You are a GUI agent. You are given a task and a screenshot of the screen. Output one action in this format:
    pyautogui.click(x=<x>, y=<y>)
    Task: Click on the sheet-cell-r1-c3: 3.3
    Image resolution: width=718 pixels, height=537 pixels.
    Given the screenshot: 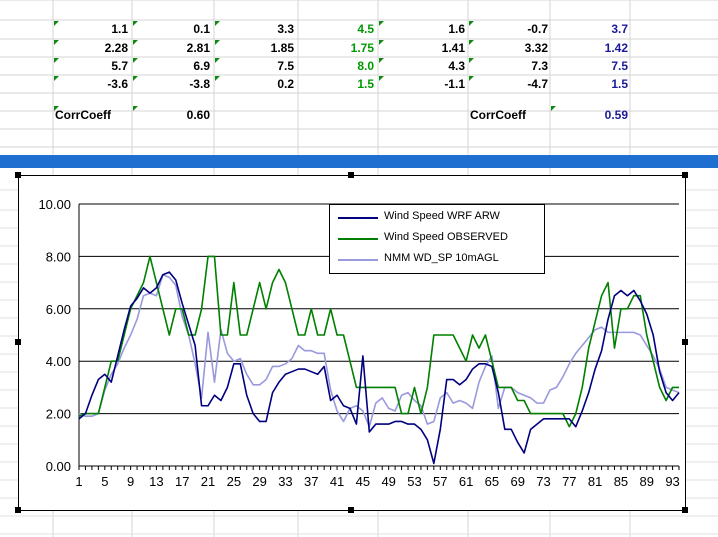 What is the action you would take?
    pyautogui.click(x=285, y=29)
    